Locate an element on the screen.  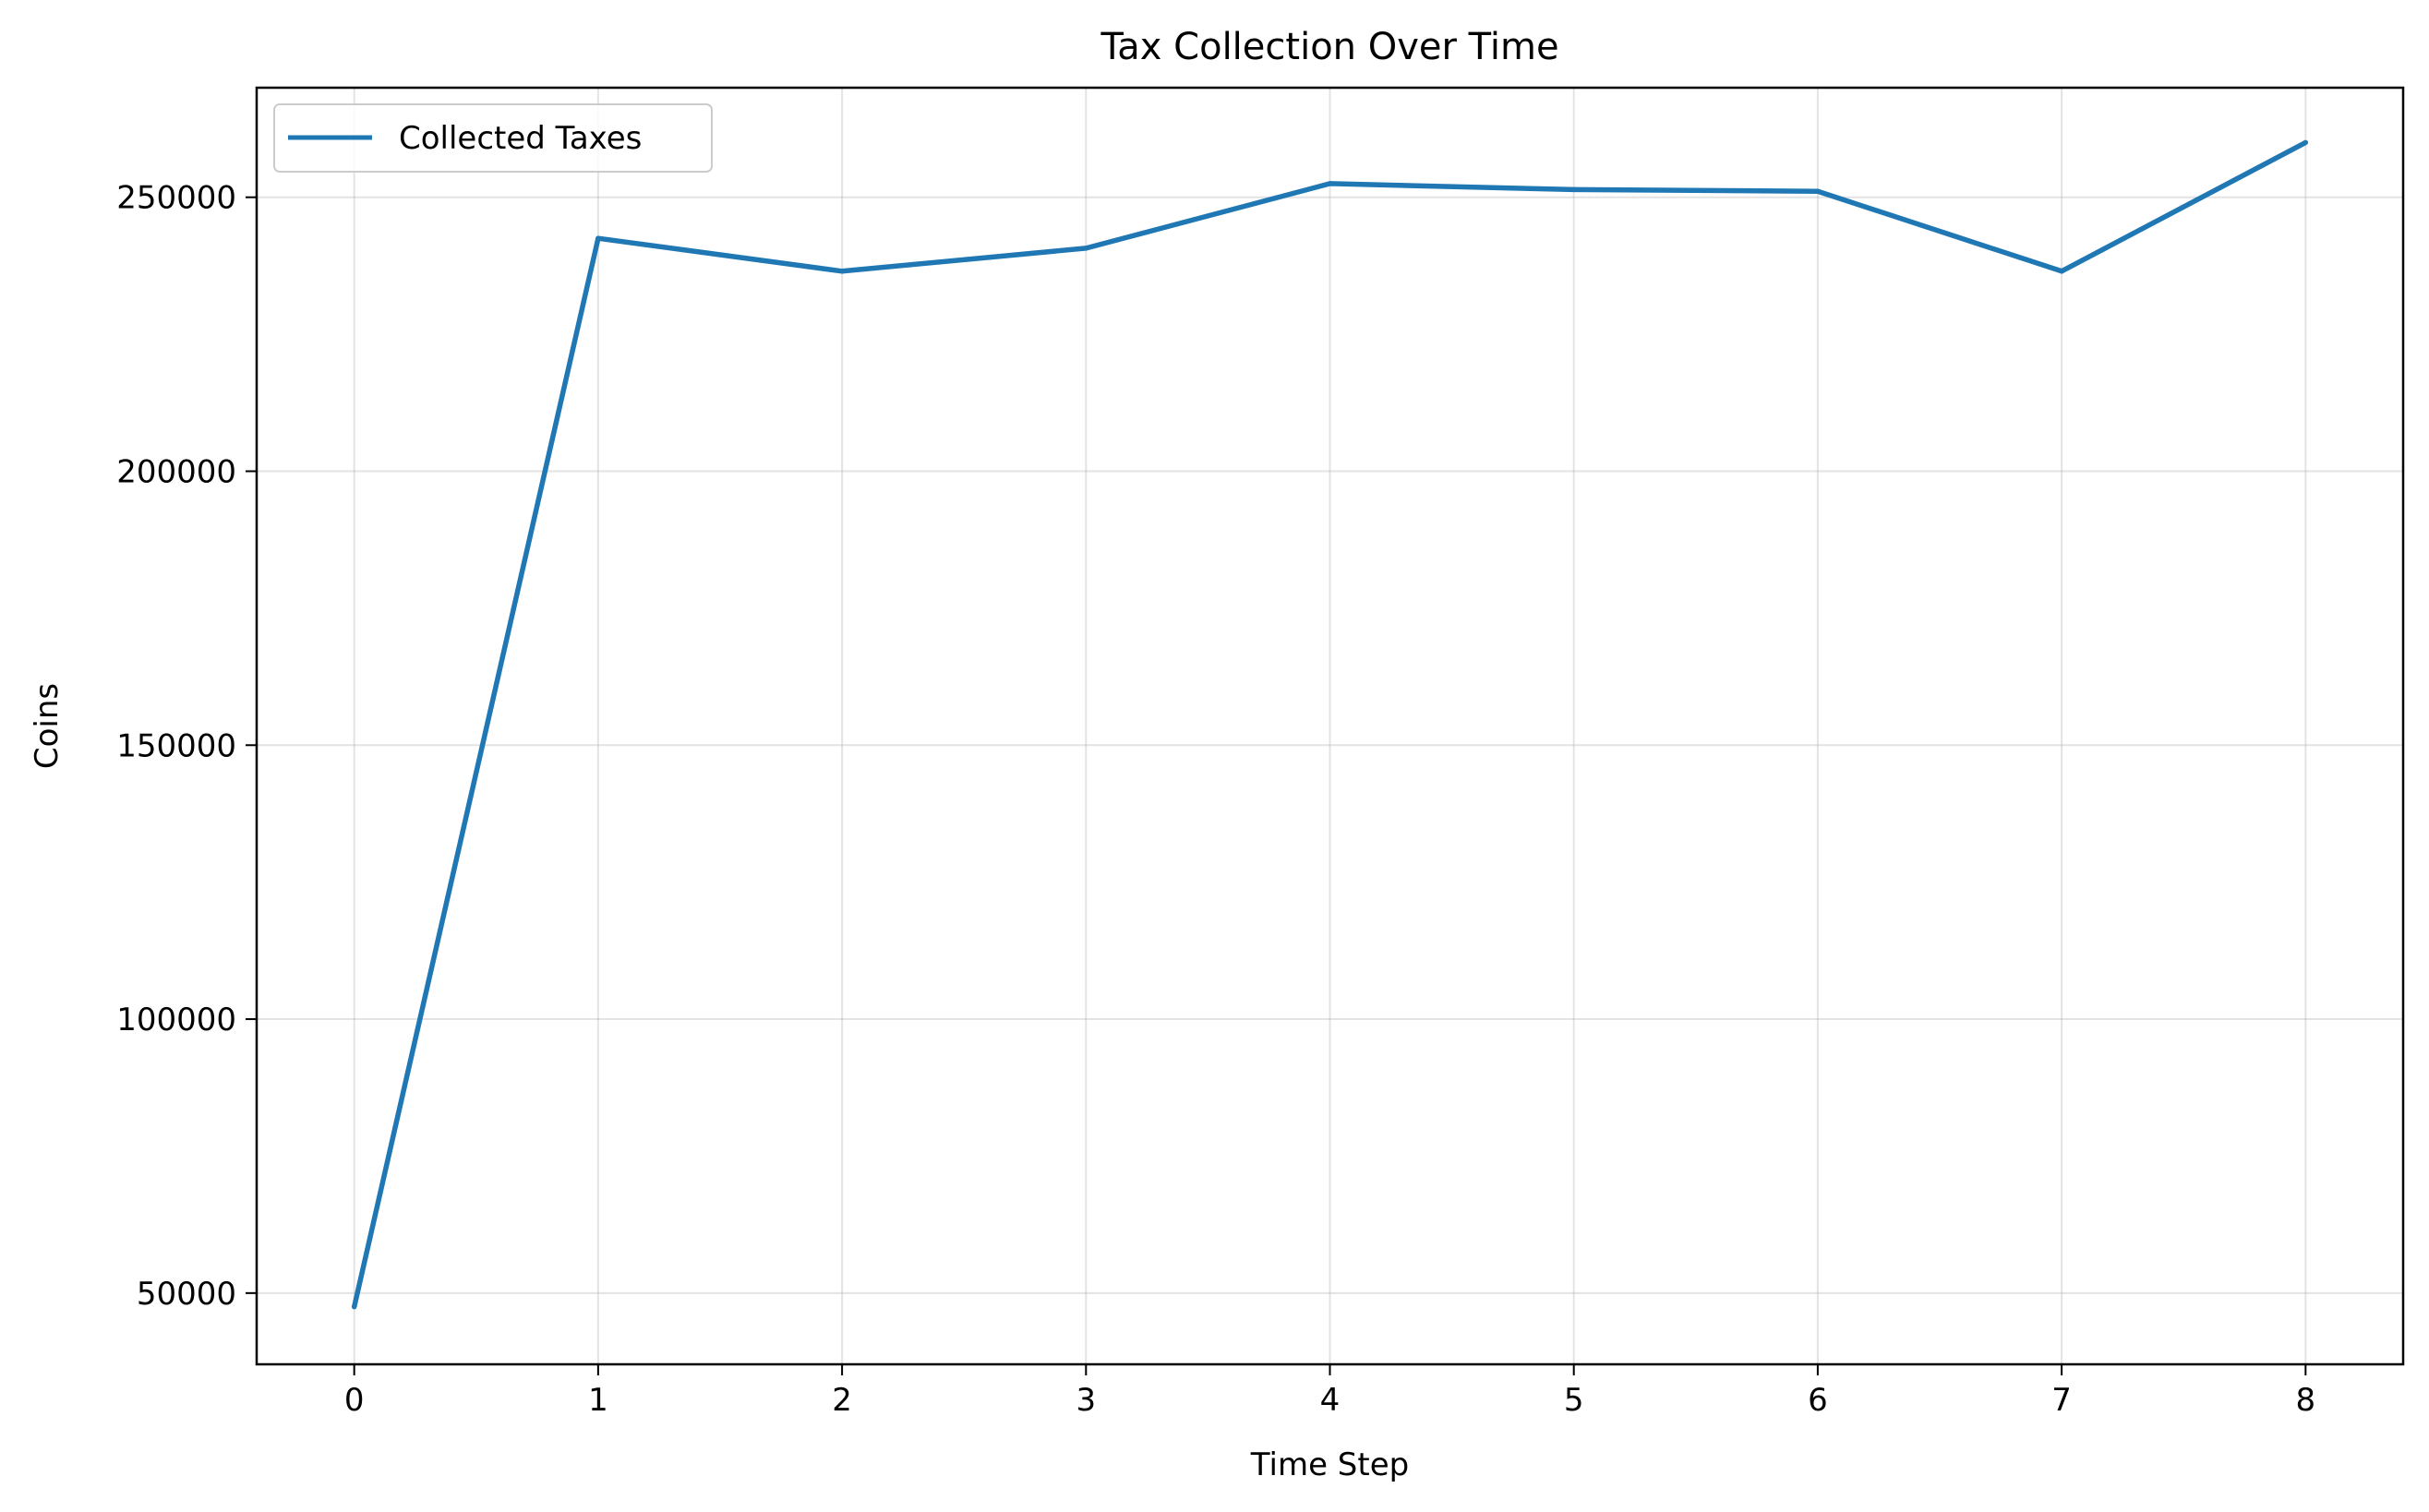
x-tick-label: 2 is located at coordinates (842, 1400).